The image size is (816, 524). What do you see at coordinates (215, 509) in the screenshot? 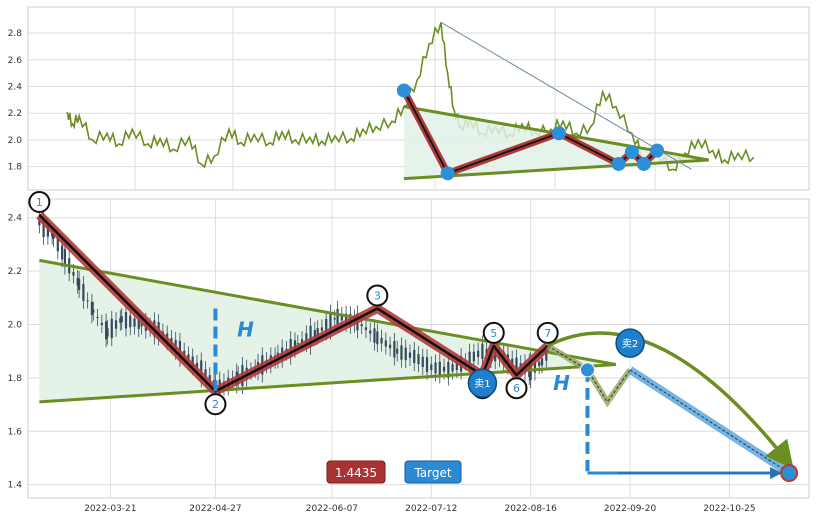
I see `detail-x-tick-label: 2022-04-27` at bounding box center [215, 509].